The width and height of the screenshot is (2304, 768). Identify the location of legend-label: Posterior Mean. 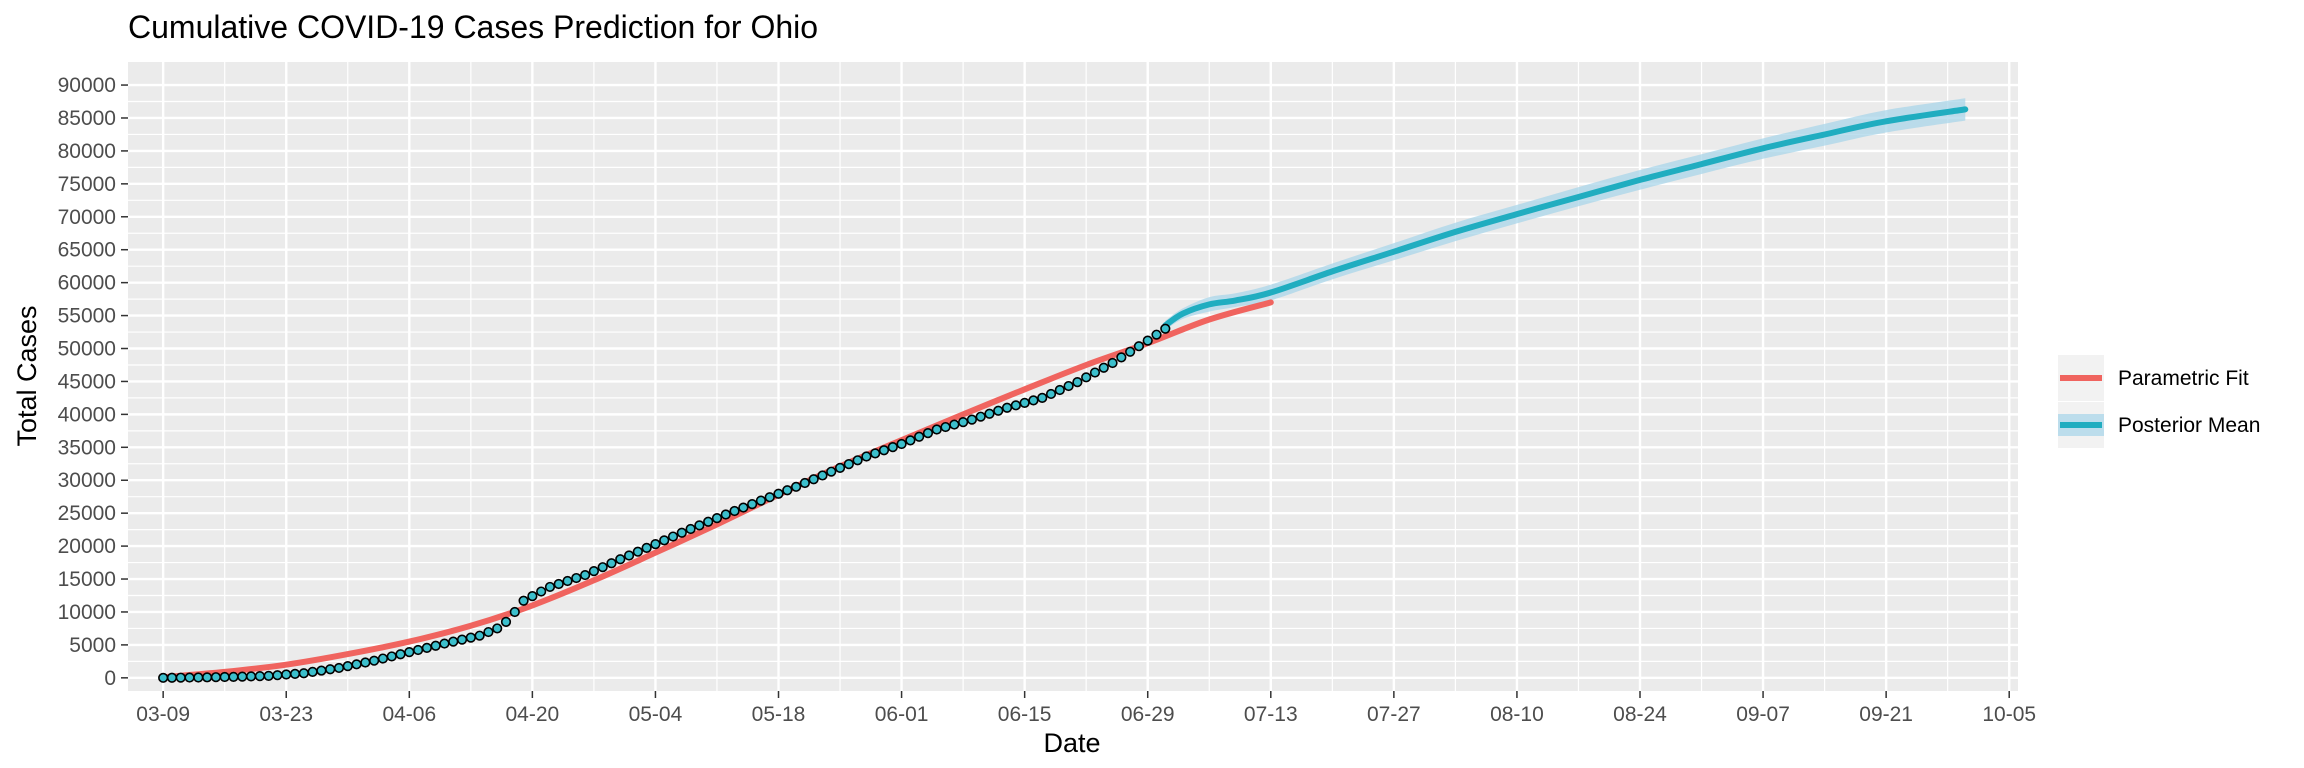
(2189, 425).